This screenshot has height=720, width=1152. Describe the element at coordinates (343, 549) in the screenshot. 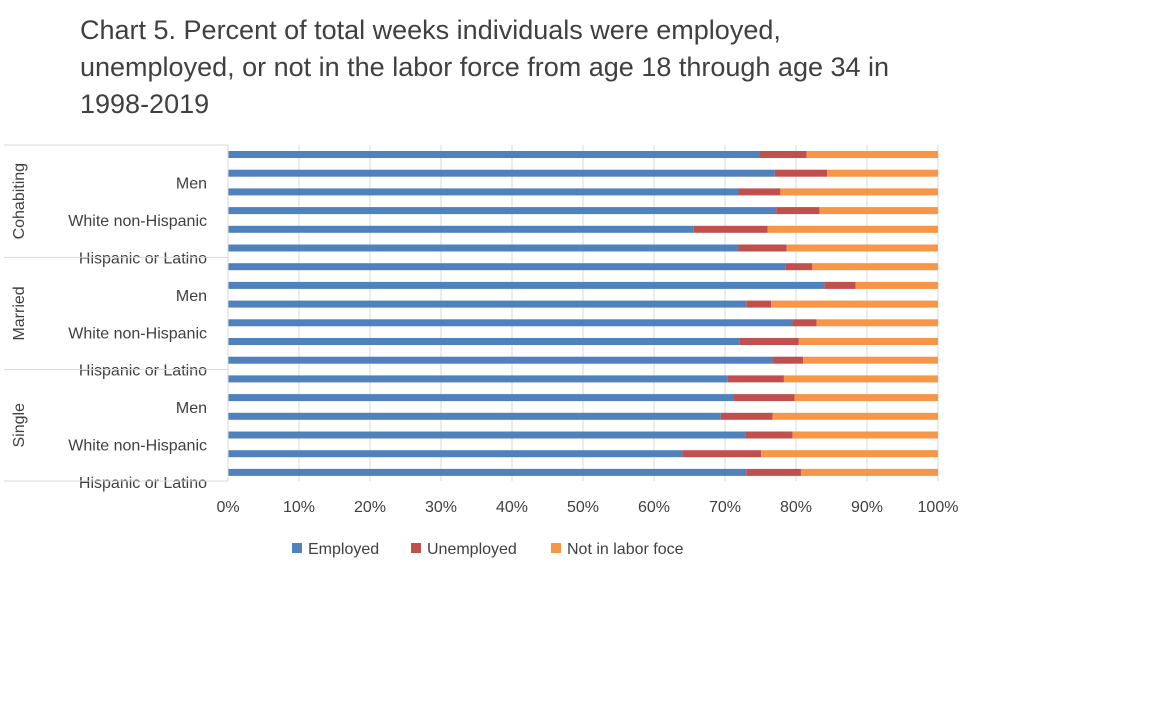

I see `legend-label: Employed` at that location.